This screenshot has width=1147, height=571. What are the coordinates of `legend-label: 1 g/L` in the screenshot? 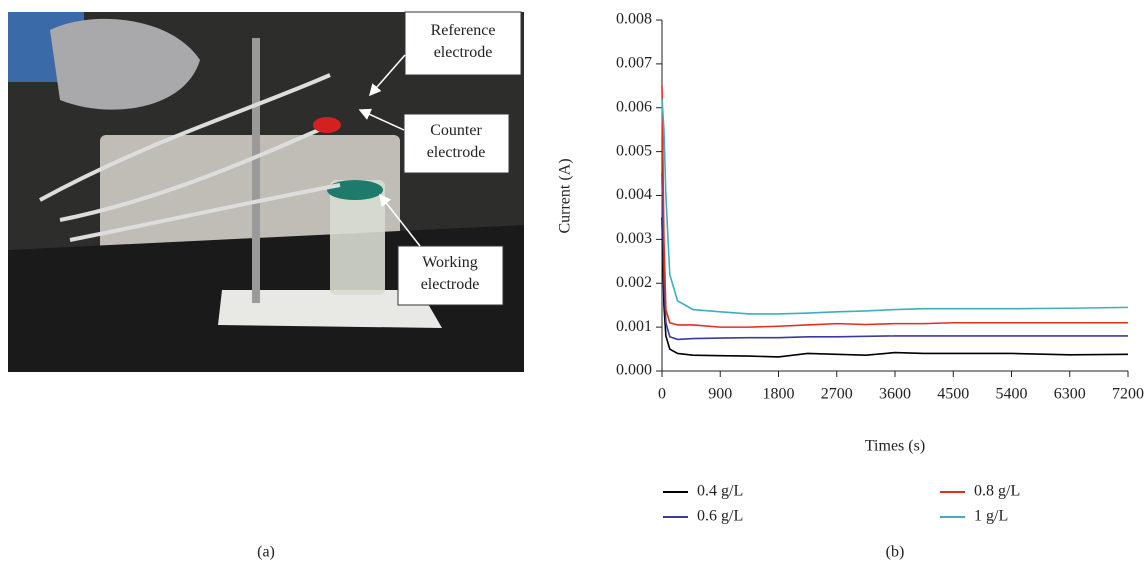 It's located at (991, 516).